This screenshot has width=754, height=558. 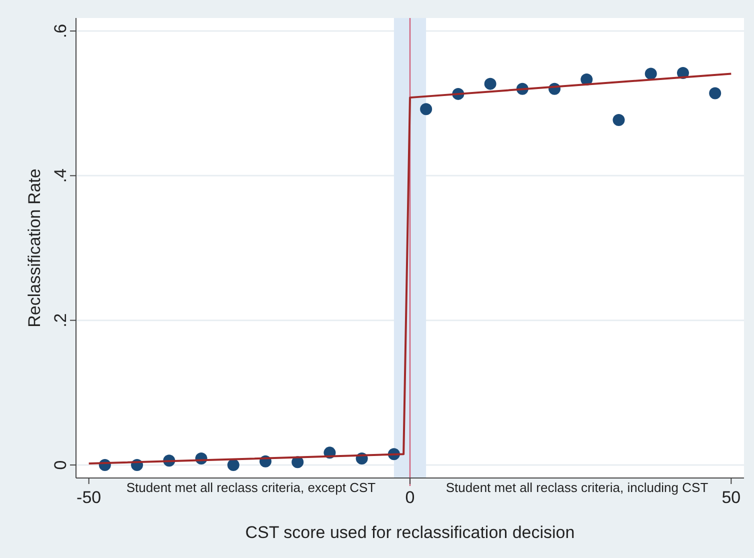 I want to click on text: Student met all reclass criteria, including CST, so click(x=577, y=487).